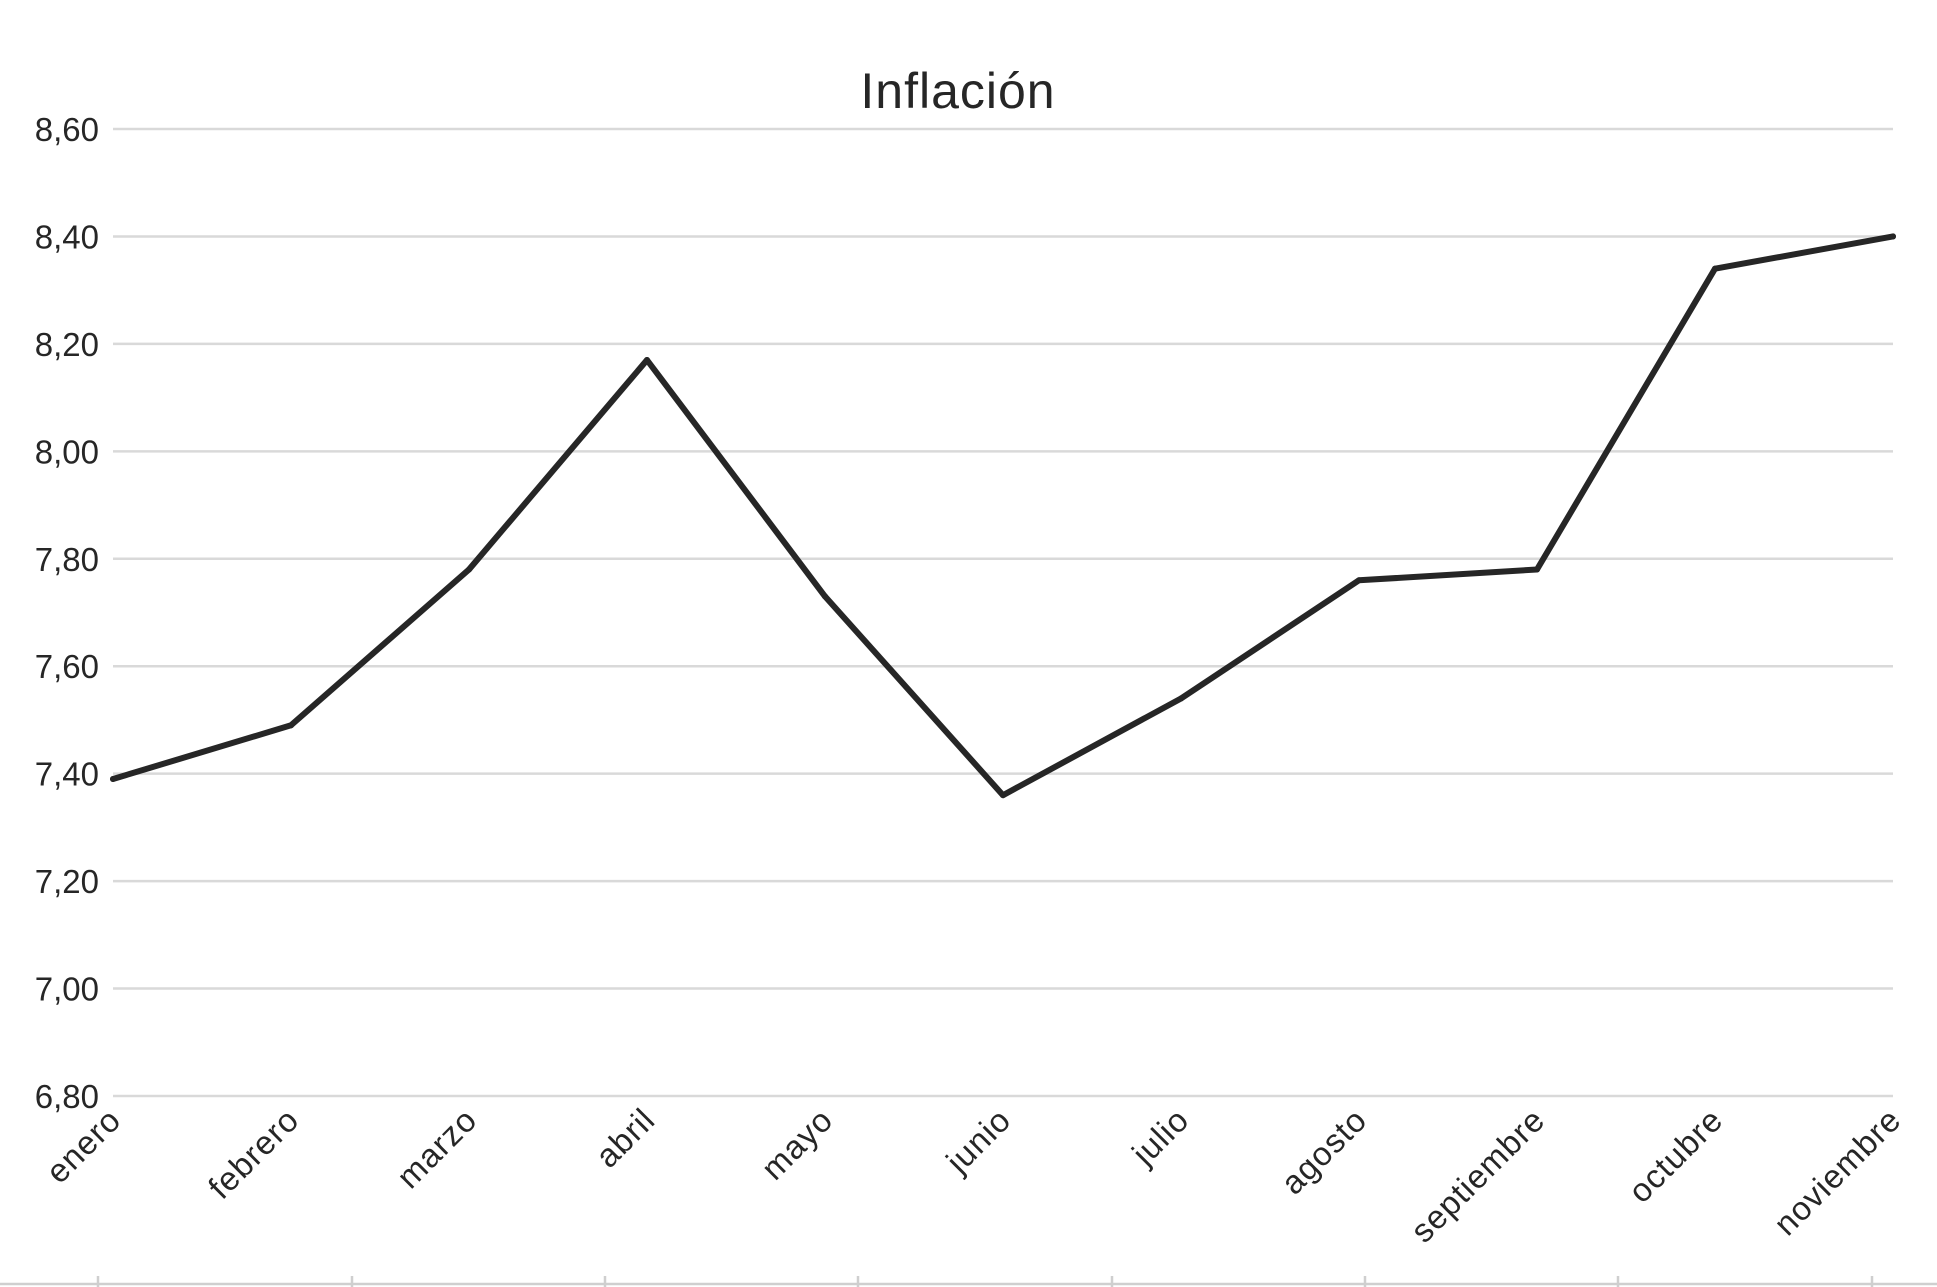 The image size is (1937, 1287). I want to click on x-tick-label: junio, so click(978, 1141).